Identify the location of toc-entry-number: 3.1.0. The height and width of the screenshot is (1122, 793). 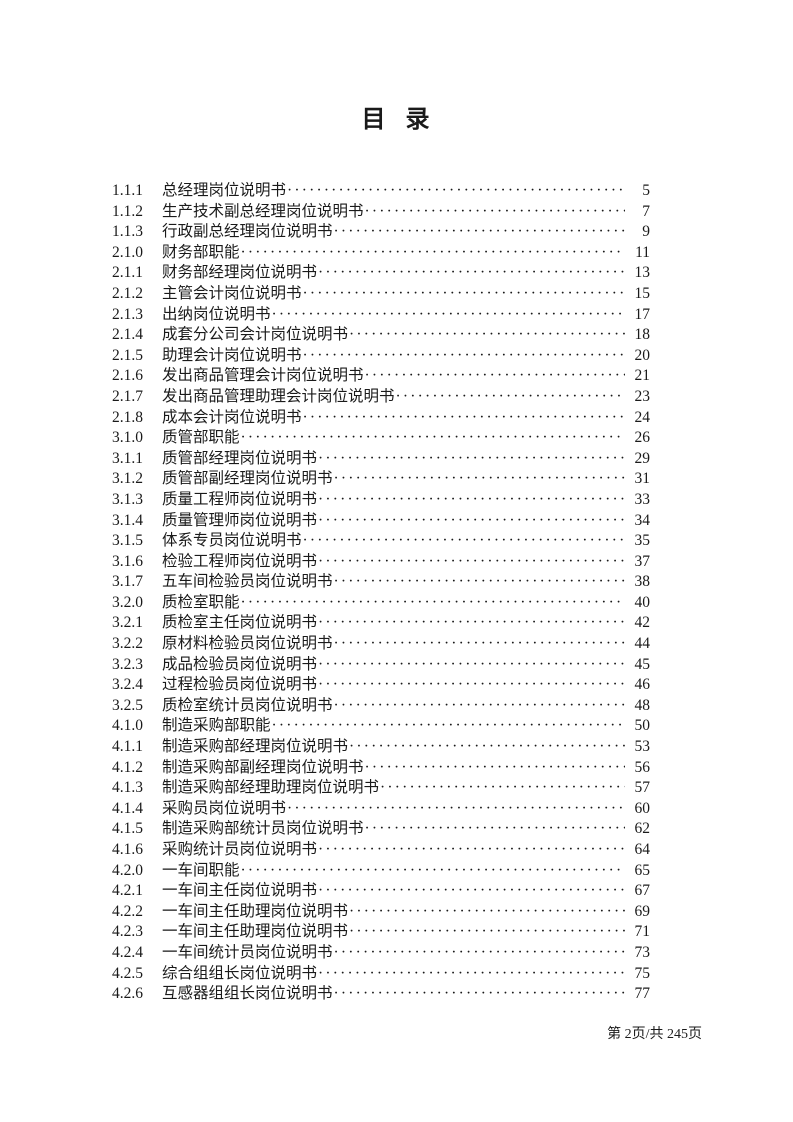
(127, 438).